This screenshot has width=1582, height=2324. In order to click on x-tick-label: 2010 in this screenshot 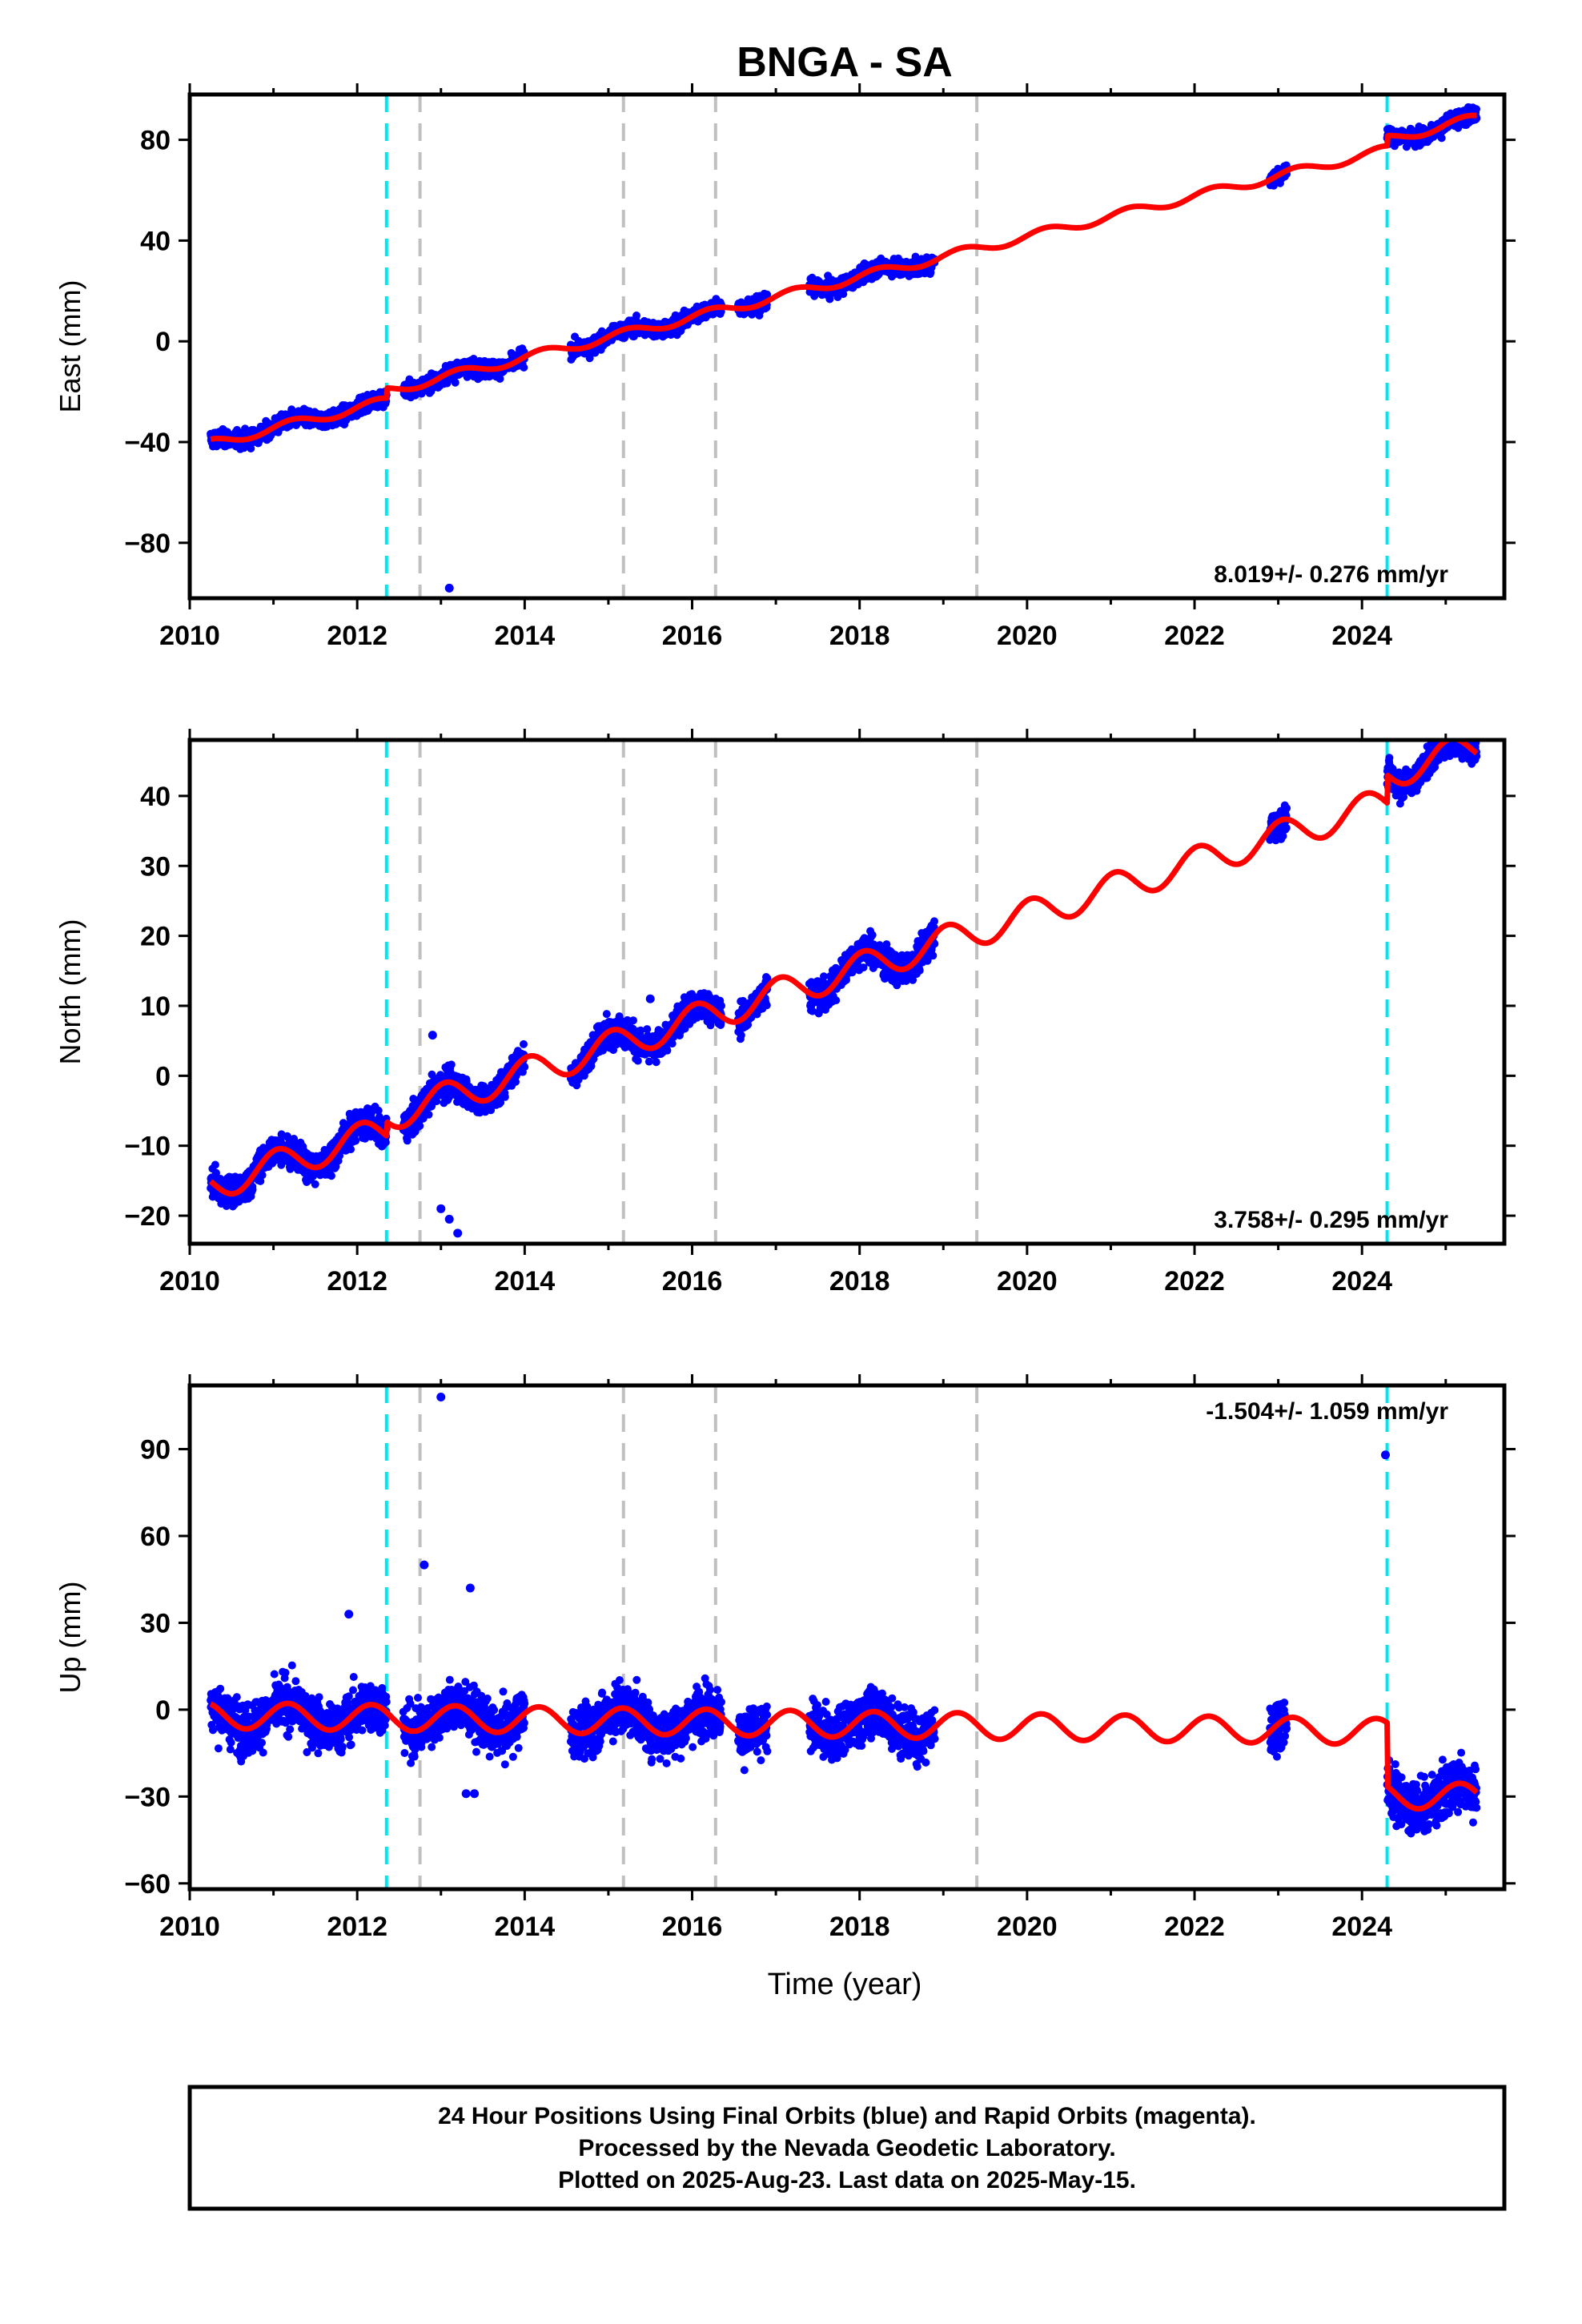, I will do `click(189, 636)`.